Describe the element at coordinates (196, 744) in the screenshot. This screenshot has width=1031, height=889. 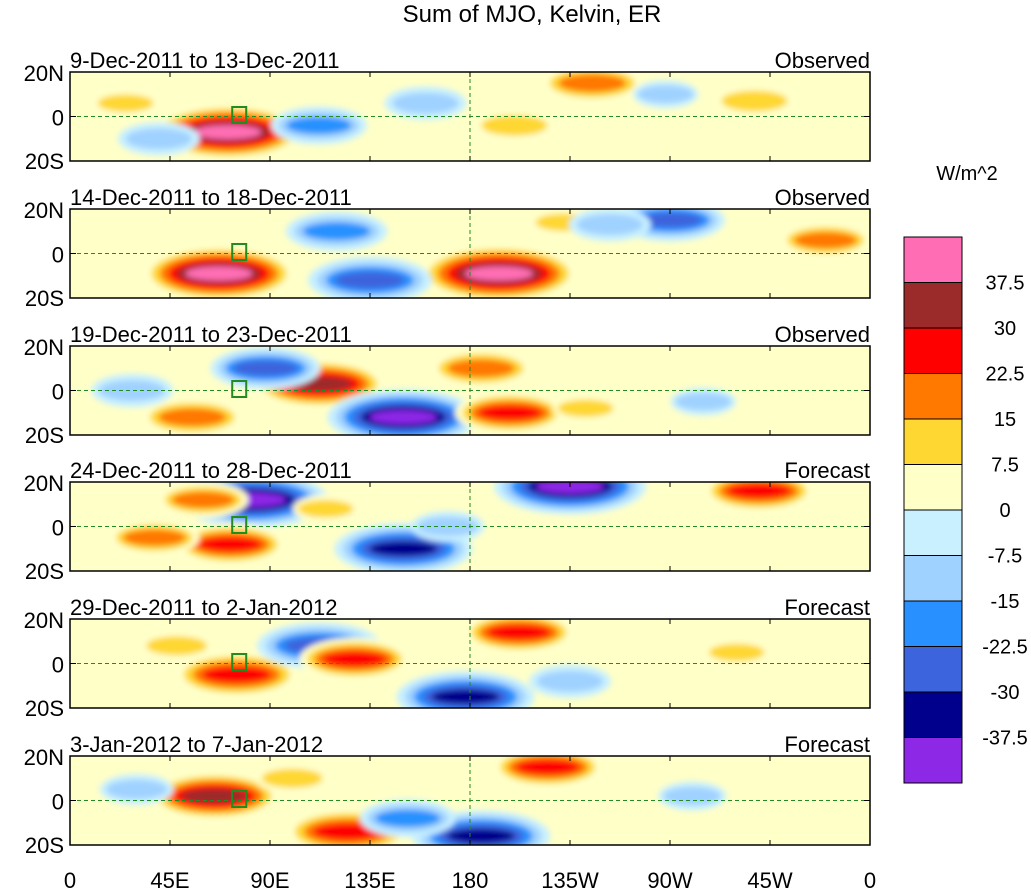
I see `panel-period-label: 3-Jan-2012 to 7-Jan-2012` at that location.